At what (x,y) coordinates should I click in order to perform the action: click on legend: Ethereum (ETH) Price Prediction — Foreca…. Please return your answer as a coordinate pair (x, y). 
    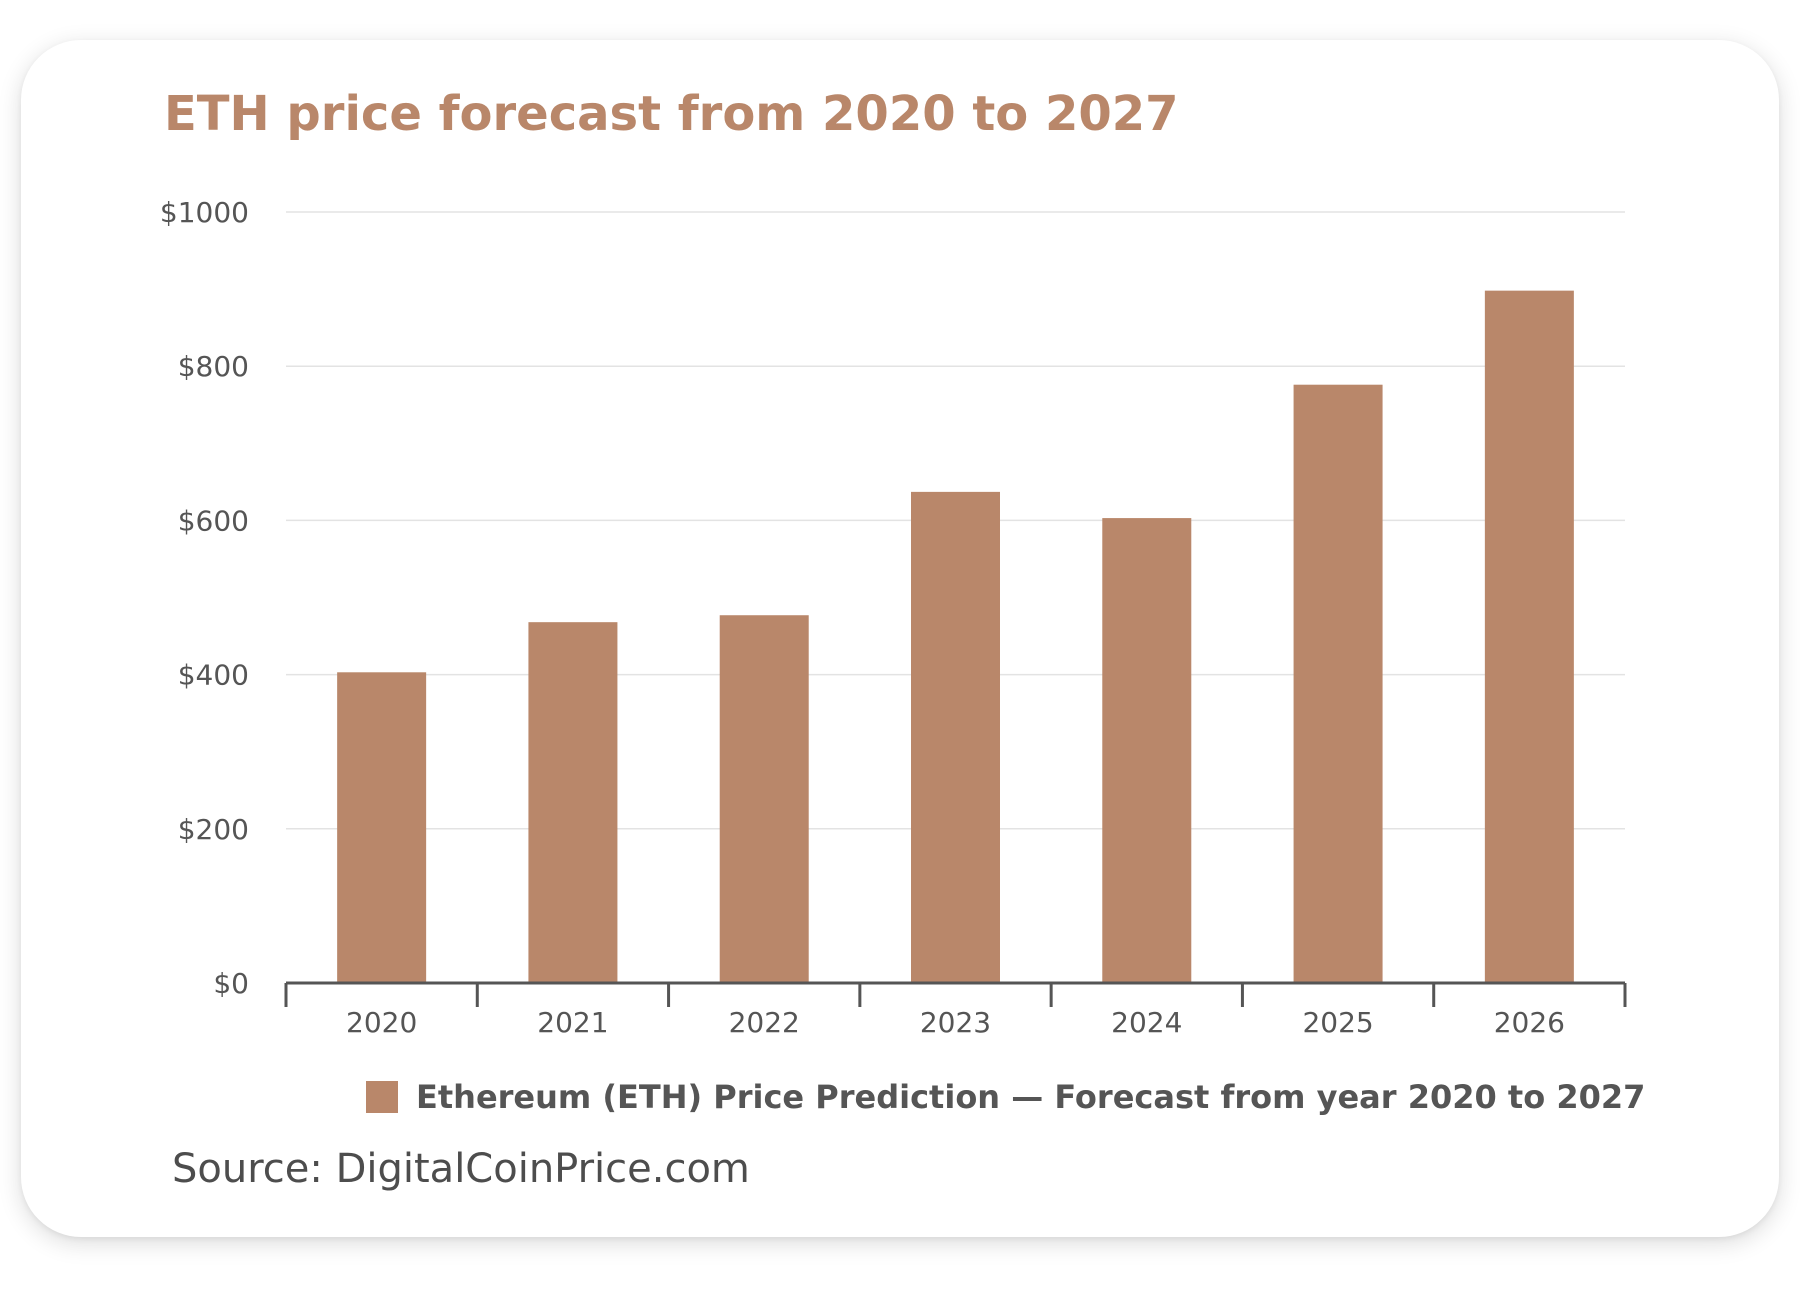
    Looking at the image, I should click on (1005, 1097).